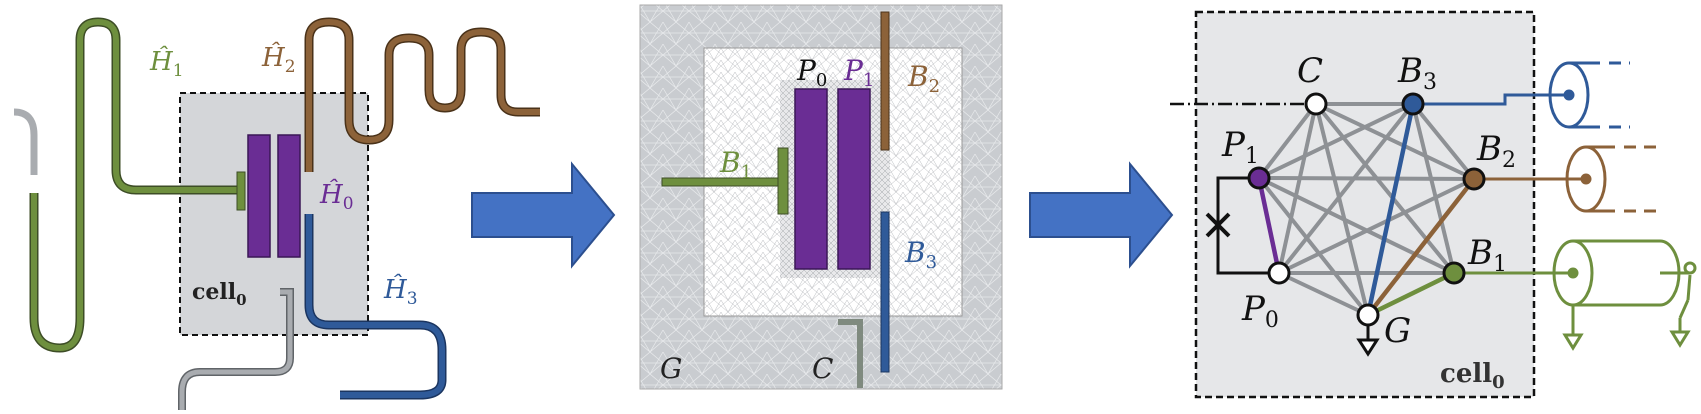  I want to click on mesh-label-b3: B3, so click(920, 254).